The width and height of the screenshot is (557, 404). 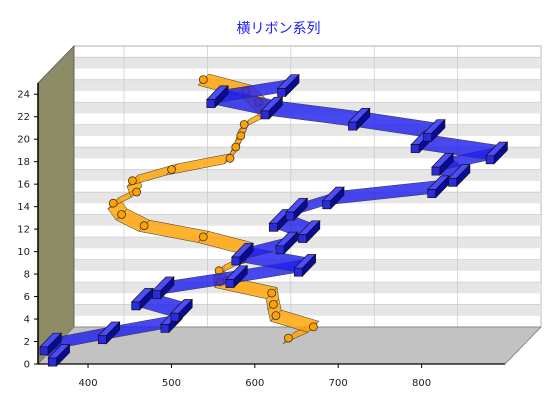 I want to click on x-tick-label: 400, so click(x=87, y=383).